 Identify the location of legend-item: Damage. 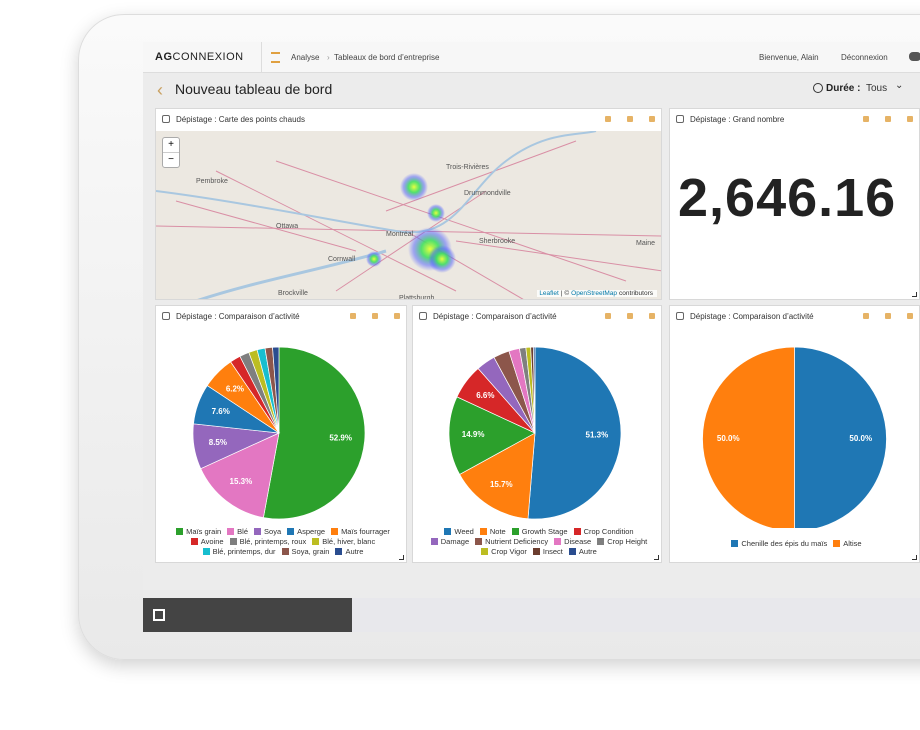
(450, 541).